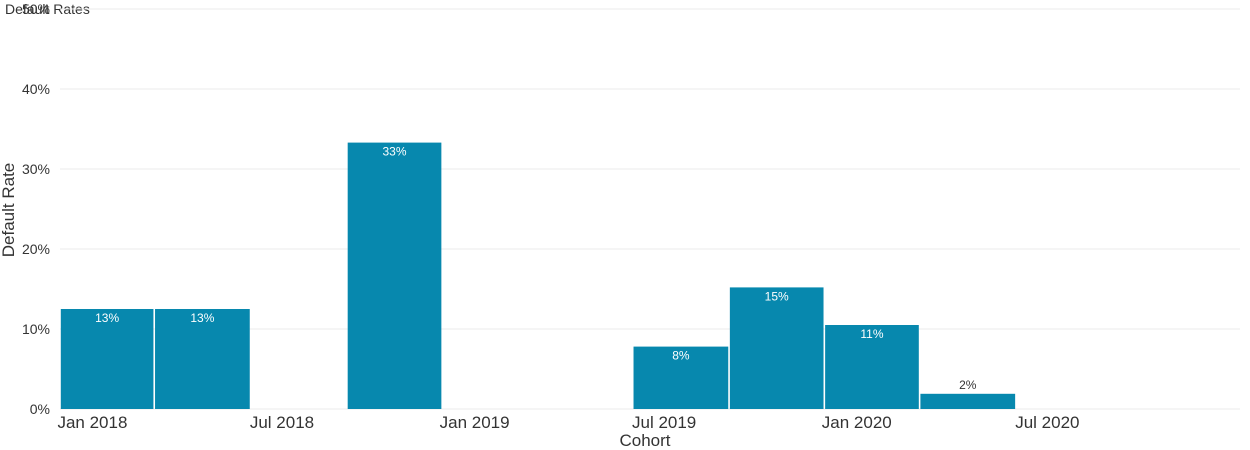  Describe the element at coordinates (9, 210) in the screenshot. I see `y-axis-title: Default Rate` at that location.